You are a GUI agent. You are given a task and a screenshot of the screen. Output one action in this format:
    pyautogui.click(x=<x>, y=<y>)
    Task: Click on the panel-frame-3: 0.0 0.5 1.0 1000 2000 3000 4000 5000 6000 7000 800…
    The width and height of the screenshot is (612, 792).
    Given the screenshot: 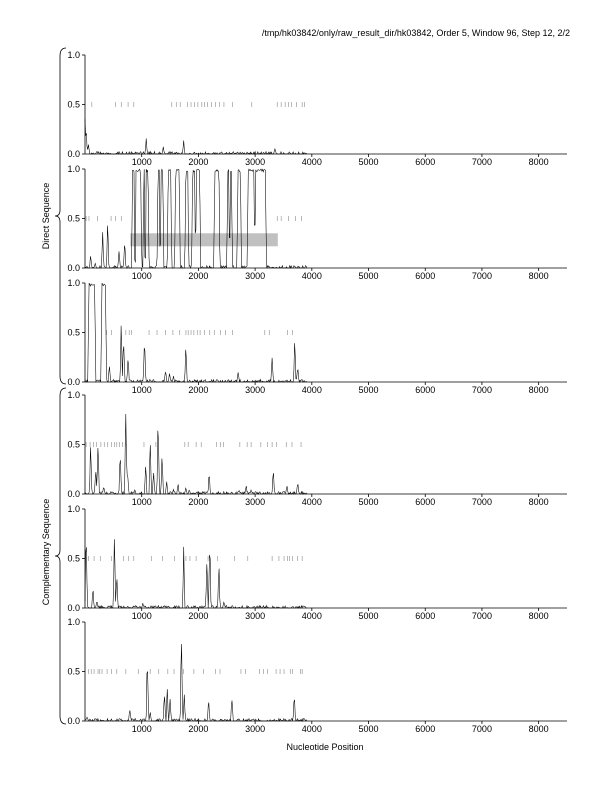 What is the action you would take?
    pyautogui.click(x=317, y=336)
    